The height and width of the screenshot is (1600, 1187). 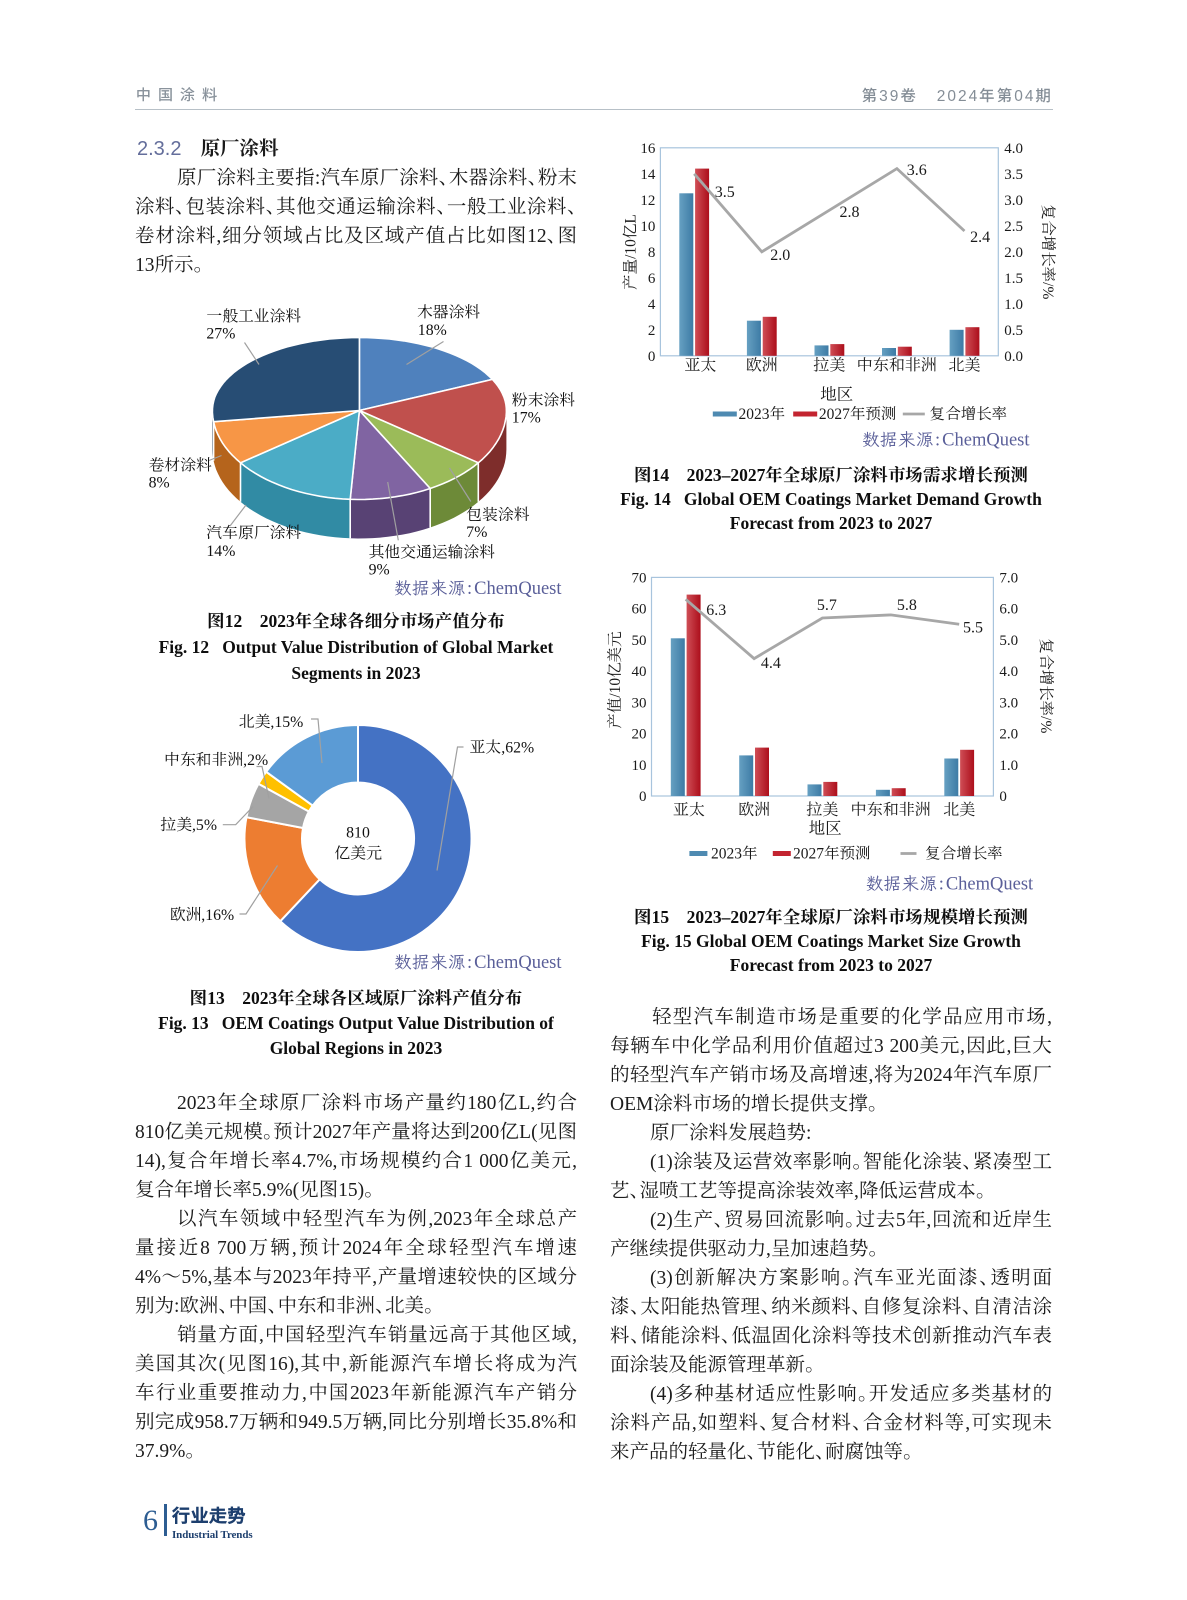 What do you see at coordinates (1013, 227) in the screenshot?
I see `svg-text: 2.5` at bounding box center [1013, 227].